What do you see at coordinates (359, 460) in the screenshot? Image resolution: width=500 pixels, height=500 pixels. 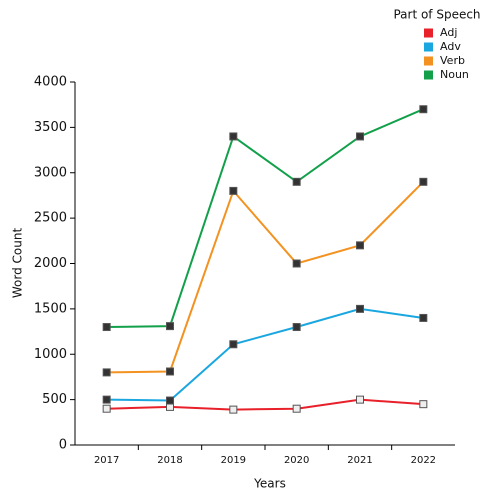 I see `x-tick-label: 2021` at bounding box center [359, 460].